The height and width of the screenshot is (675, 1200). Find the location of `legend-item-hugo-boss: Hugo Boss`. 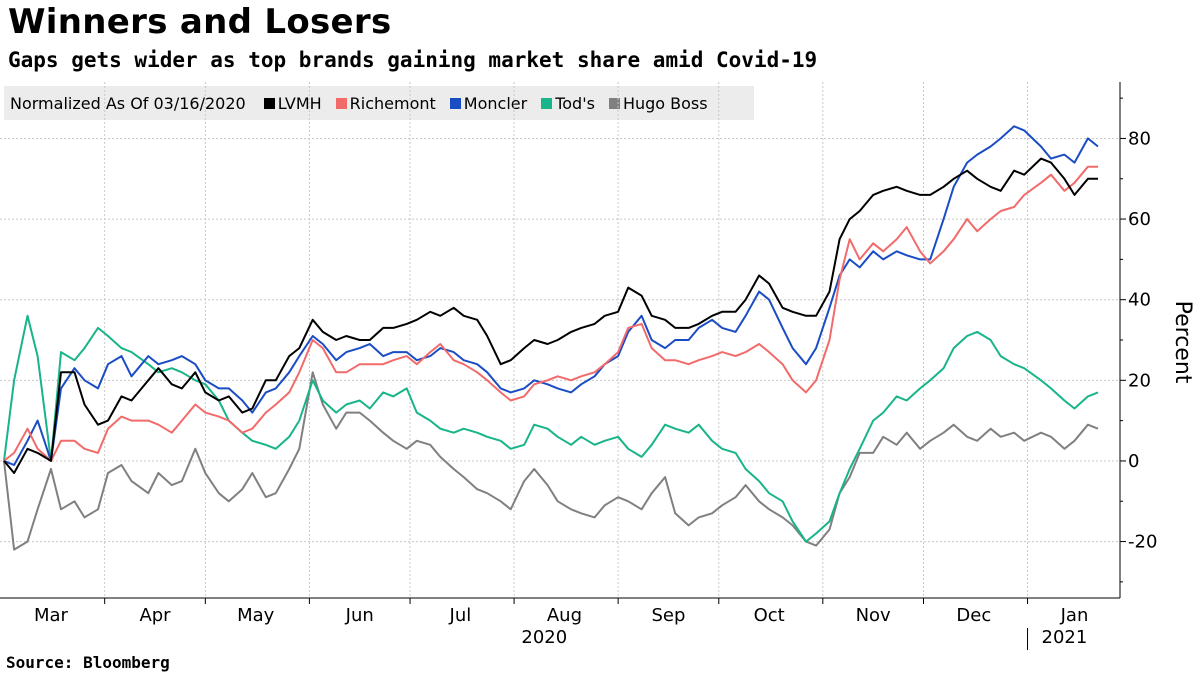

legend-item-hugo-boss: Hugo Boss is located at coordinates (658, 103).